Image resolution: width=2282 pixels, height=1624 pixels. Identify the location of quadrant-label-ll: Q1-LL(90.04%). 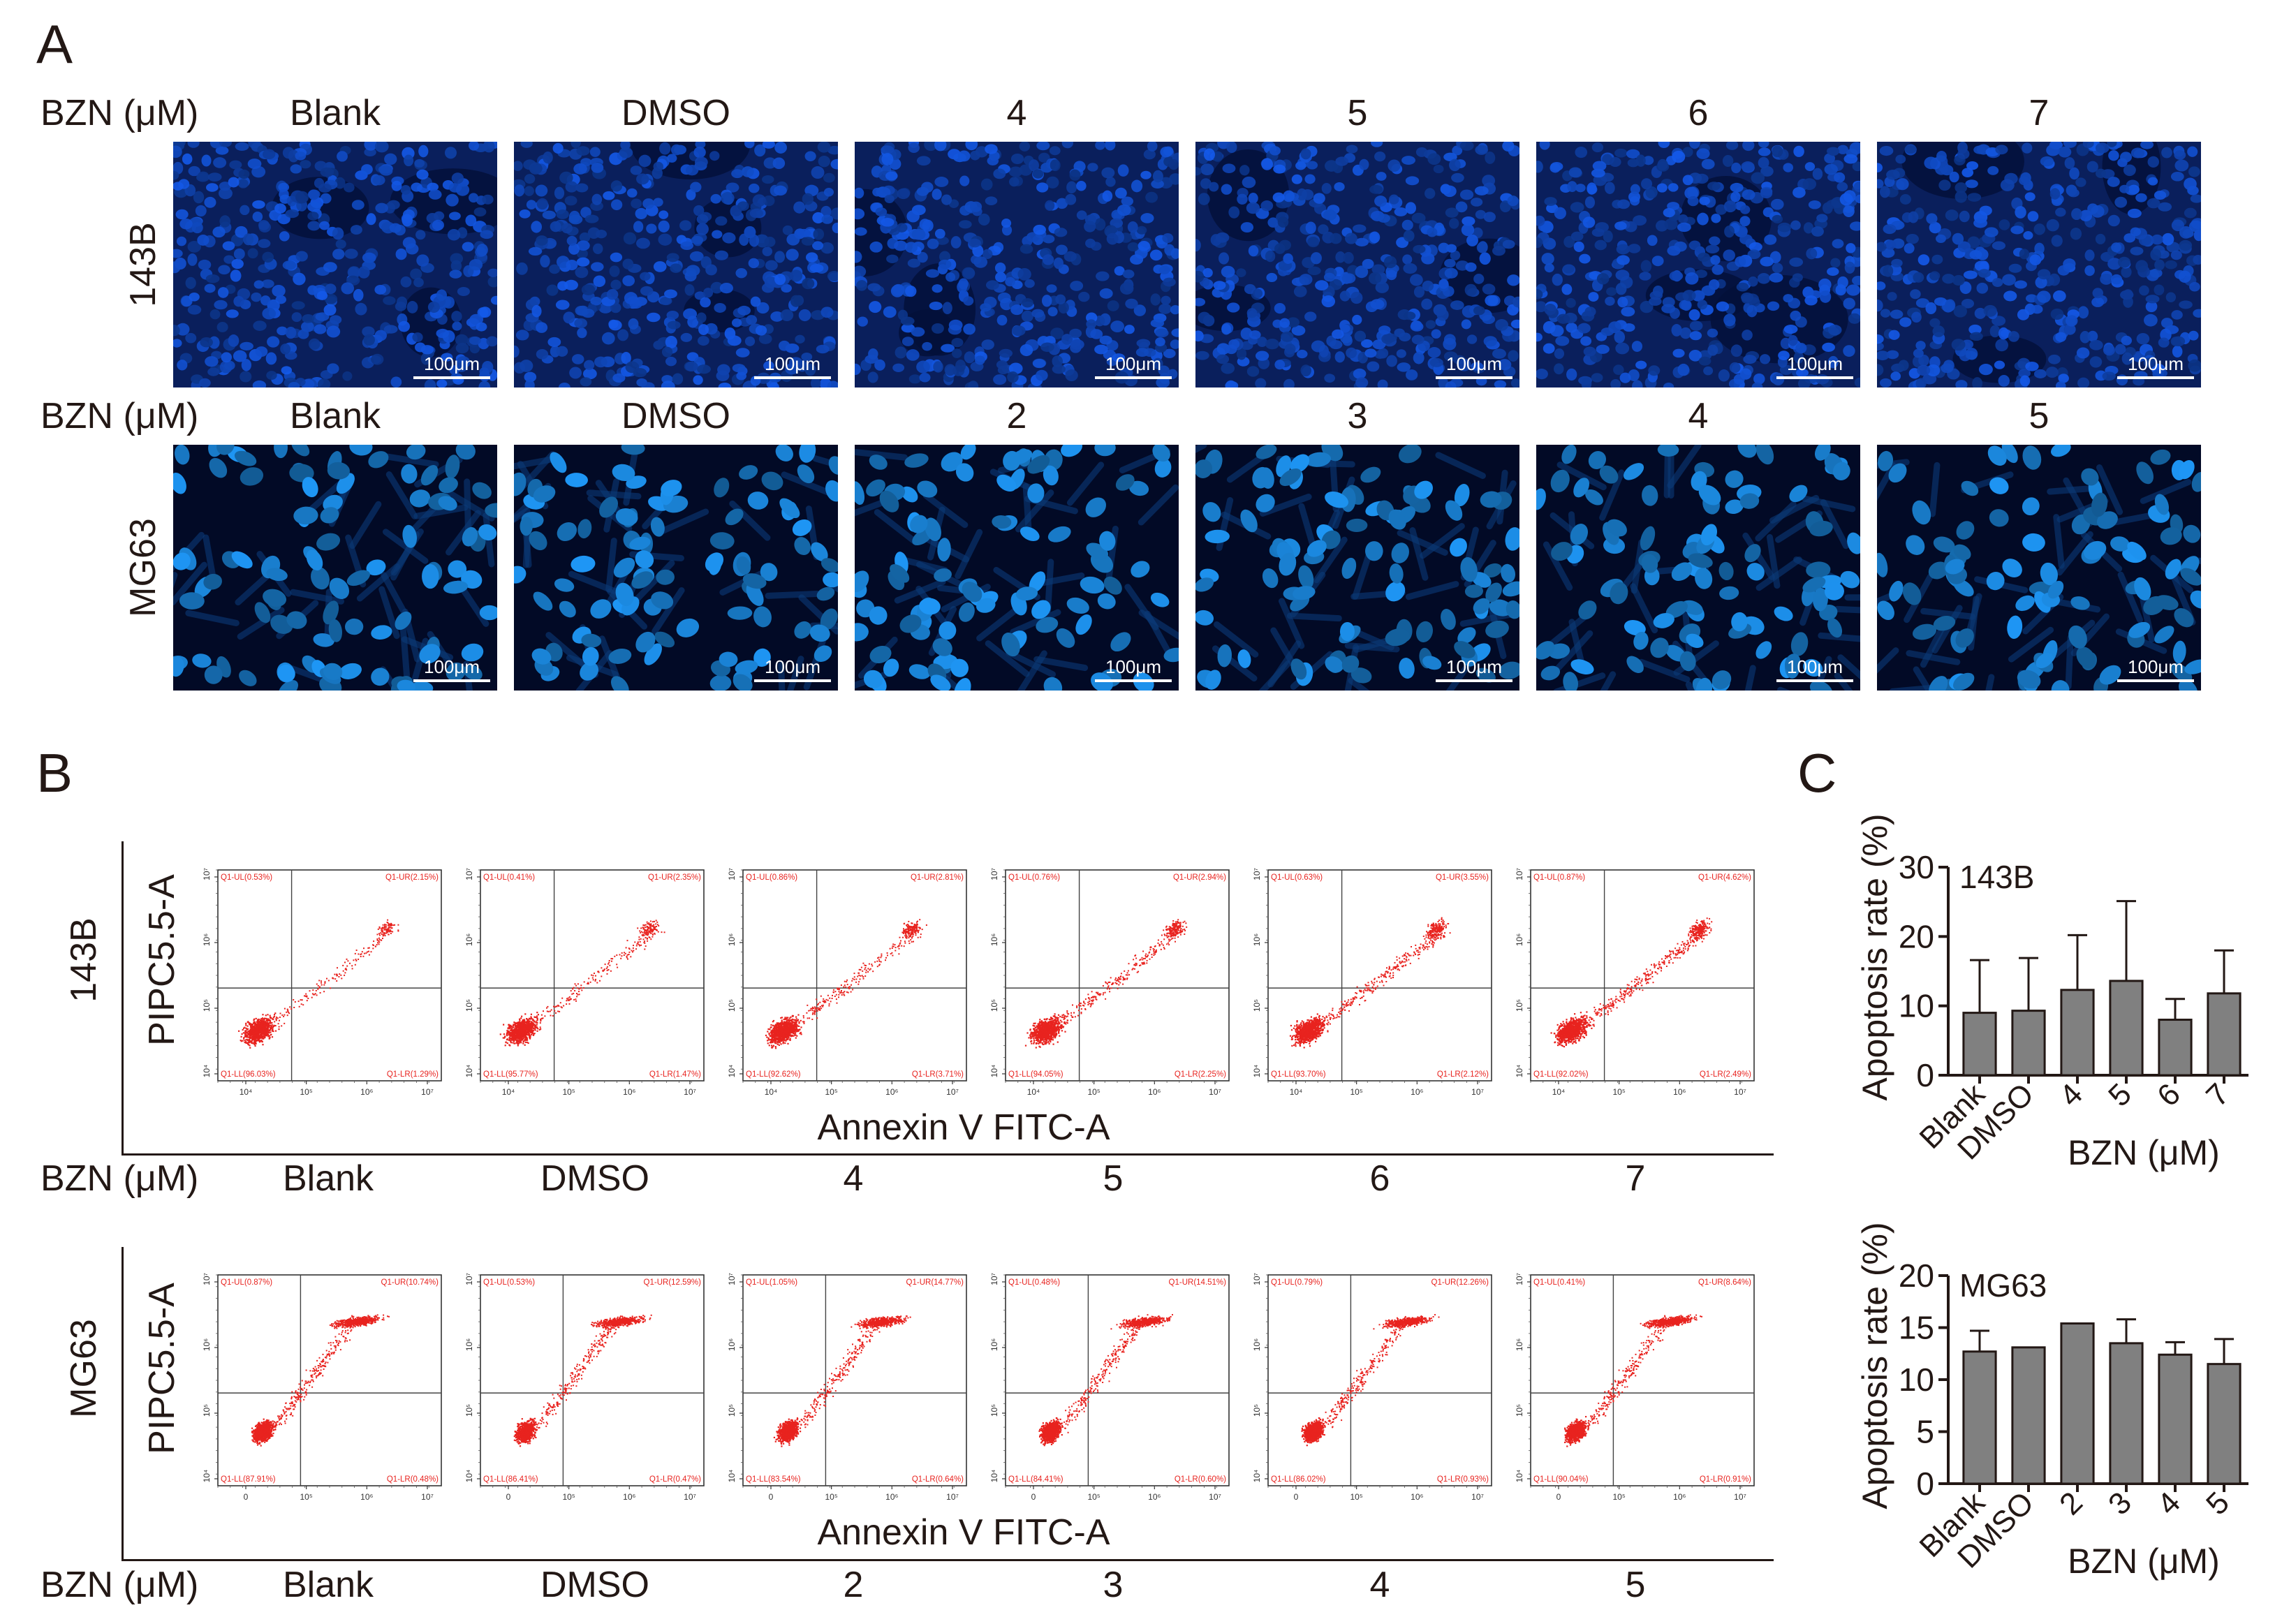
(1561, 1479).